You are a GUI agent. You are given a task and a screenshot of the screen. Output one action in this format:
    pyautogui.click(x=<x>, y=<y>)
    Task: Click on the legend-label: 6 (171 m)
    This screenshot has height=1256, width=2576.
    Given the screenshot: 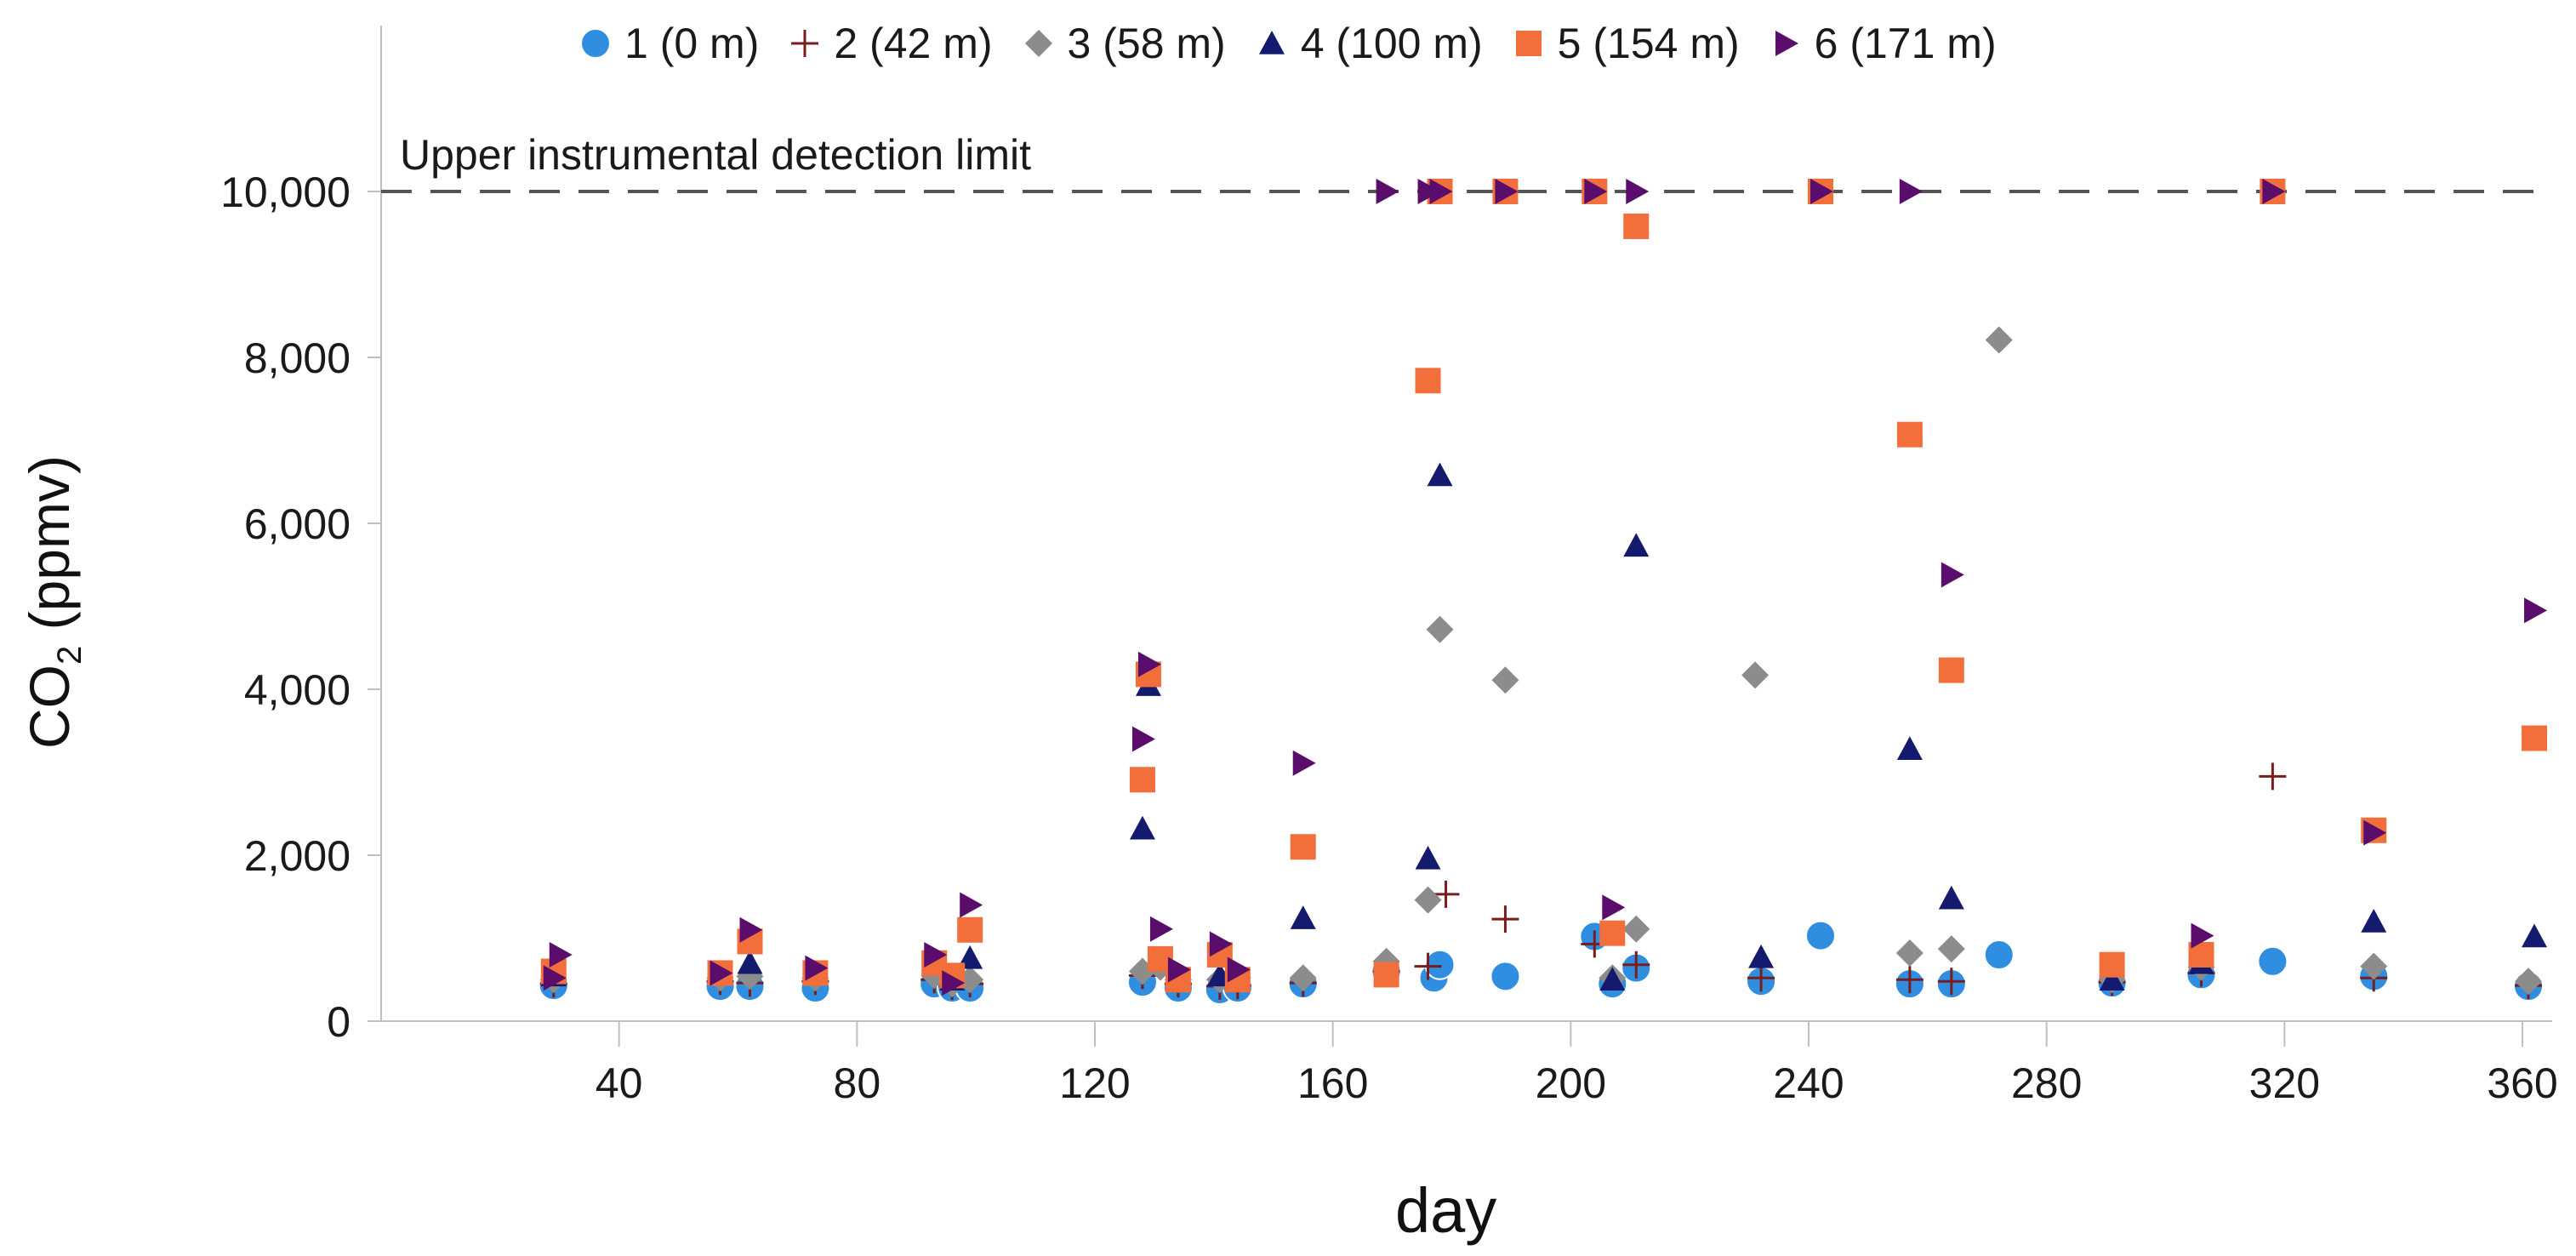 What is the action you would take?
    pyautogui.click(x=1906, y=43)
    